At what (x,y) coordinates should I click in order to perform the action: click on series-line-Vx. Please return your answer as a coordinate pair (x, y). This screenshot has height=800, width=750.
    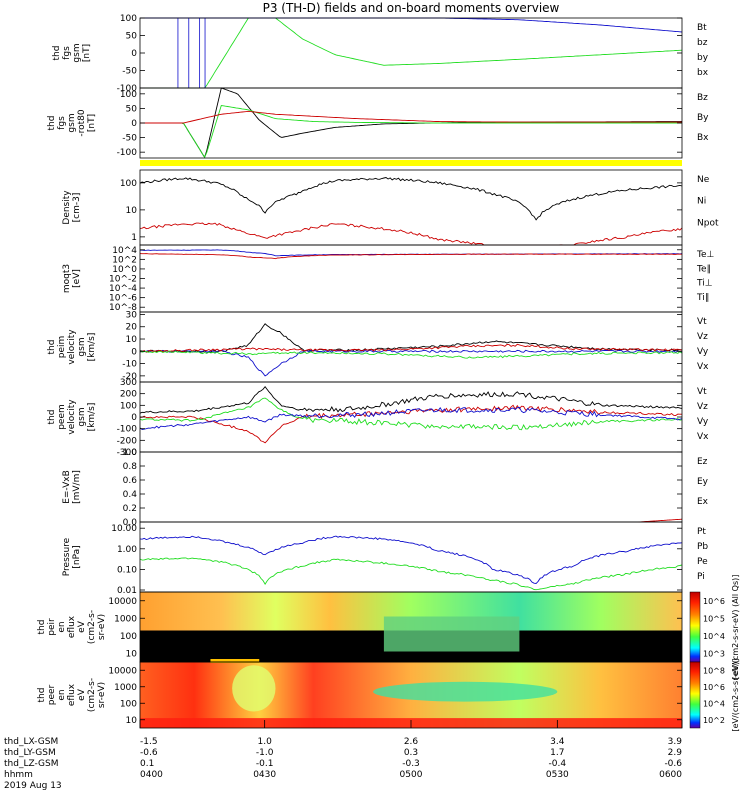
    Looking at the image, I should click on (411, 418).